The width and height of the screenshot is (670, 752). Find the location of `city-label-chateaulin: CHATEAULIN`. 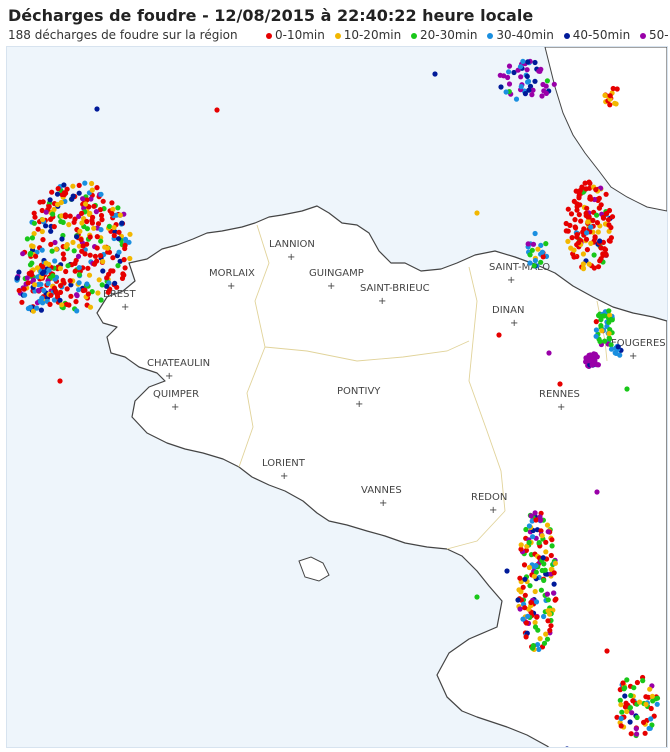

city-label-chateaulin: CHATEAULIN is located at coordinates (178, 363).